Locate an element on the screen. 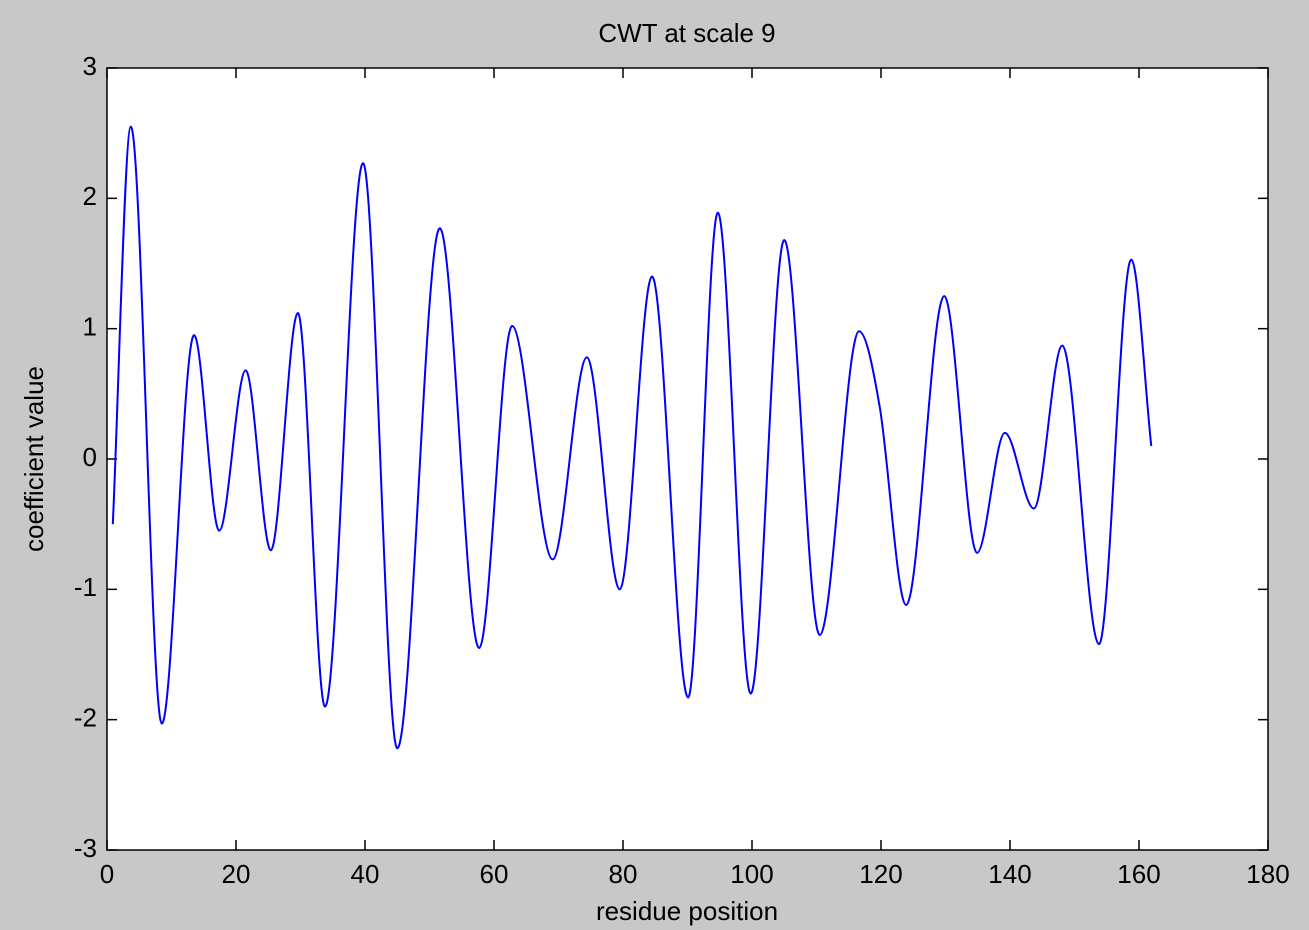 The height and width of the screenshot is (930, 1309). x-tick-label: 40 is located at coordinates (365, 874).